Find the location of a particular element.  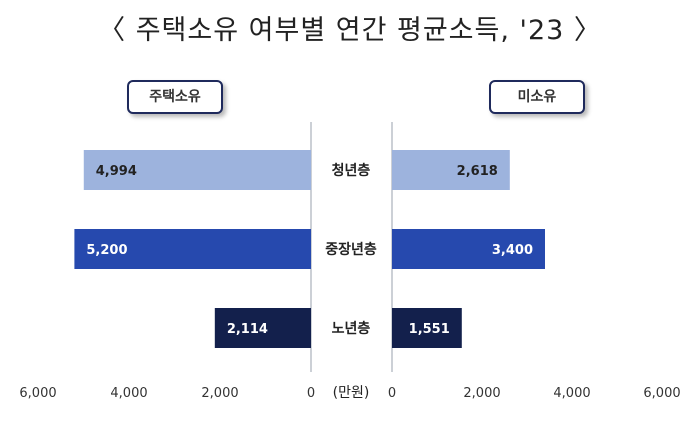

value-label-non-owner-2: 3,400 is located at coordinates (512, 250).